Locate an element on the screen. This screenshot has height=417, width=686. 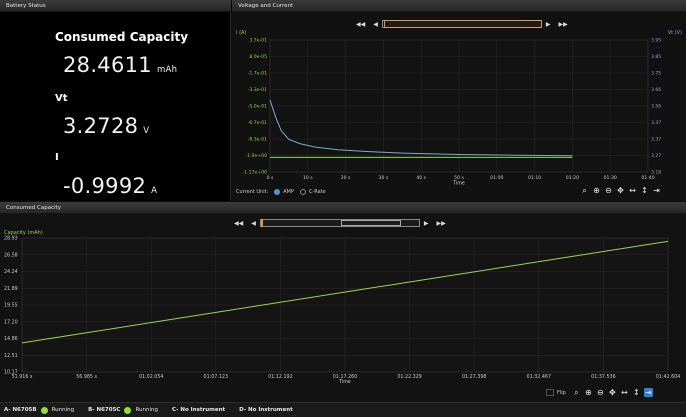
current-readout: -0.9992 A is located at coordinates (110, 186).